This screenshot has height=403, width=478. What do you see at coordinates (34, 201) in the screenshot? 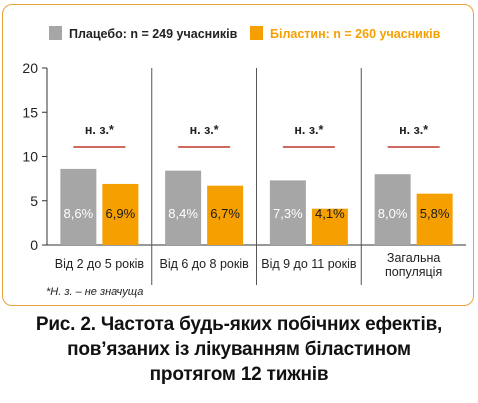
I see `y-tick-label: 5` at bounding box center [34, 201].